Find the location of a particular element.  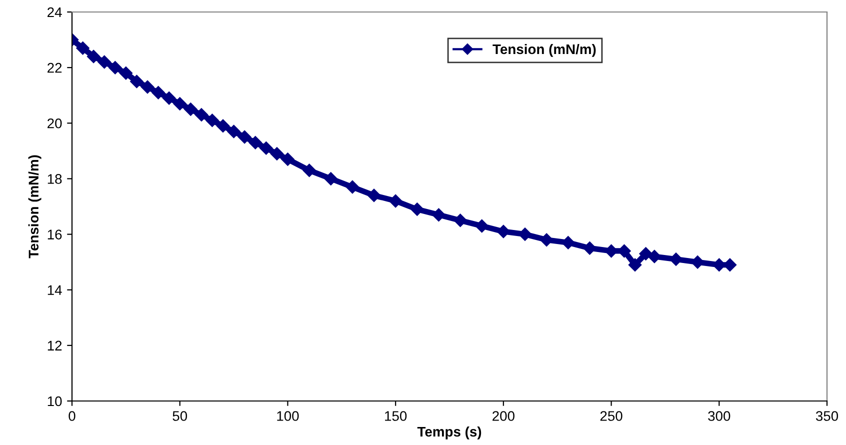

y-tick-label: 18 is located at coordinates (55, 179).